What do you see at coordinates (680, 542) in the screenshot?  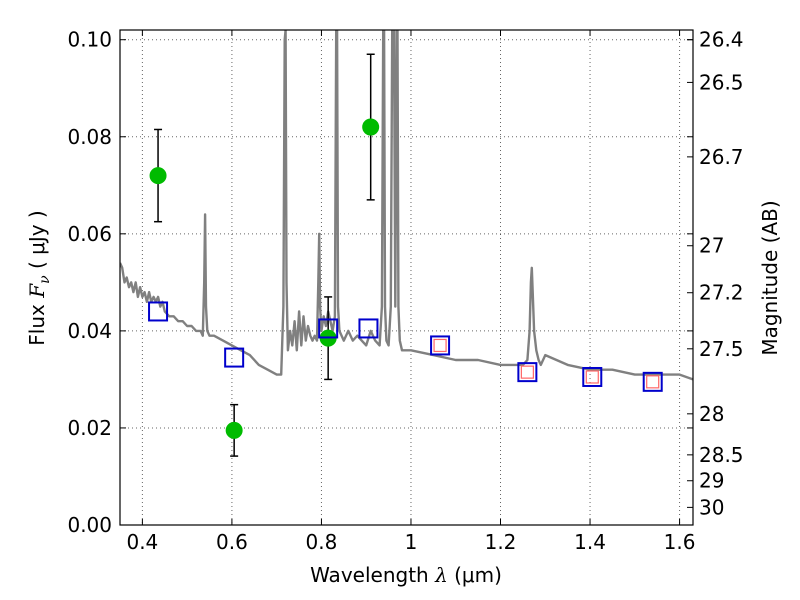 I see `x-tick-label: 1.6` at bounding box center [680, 542].